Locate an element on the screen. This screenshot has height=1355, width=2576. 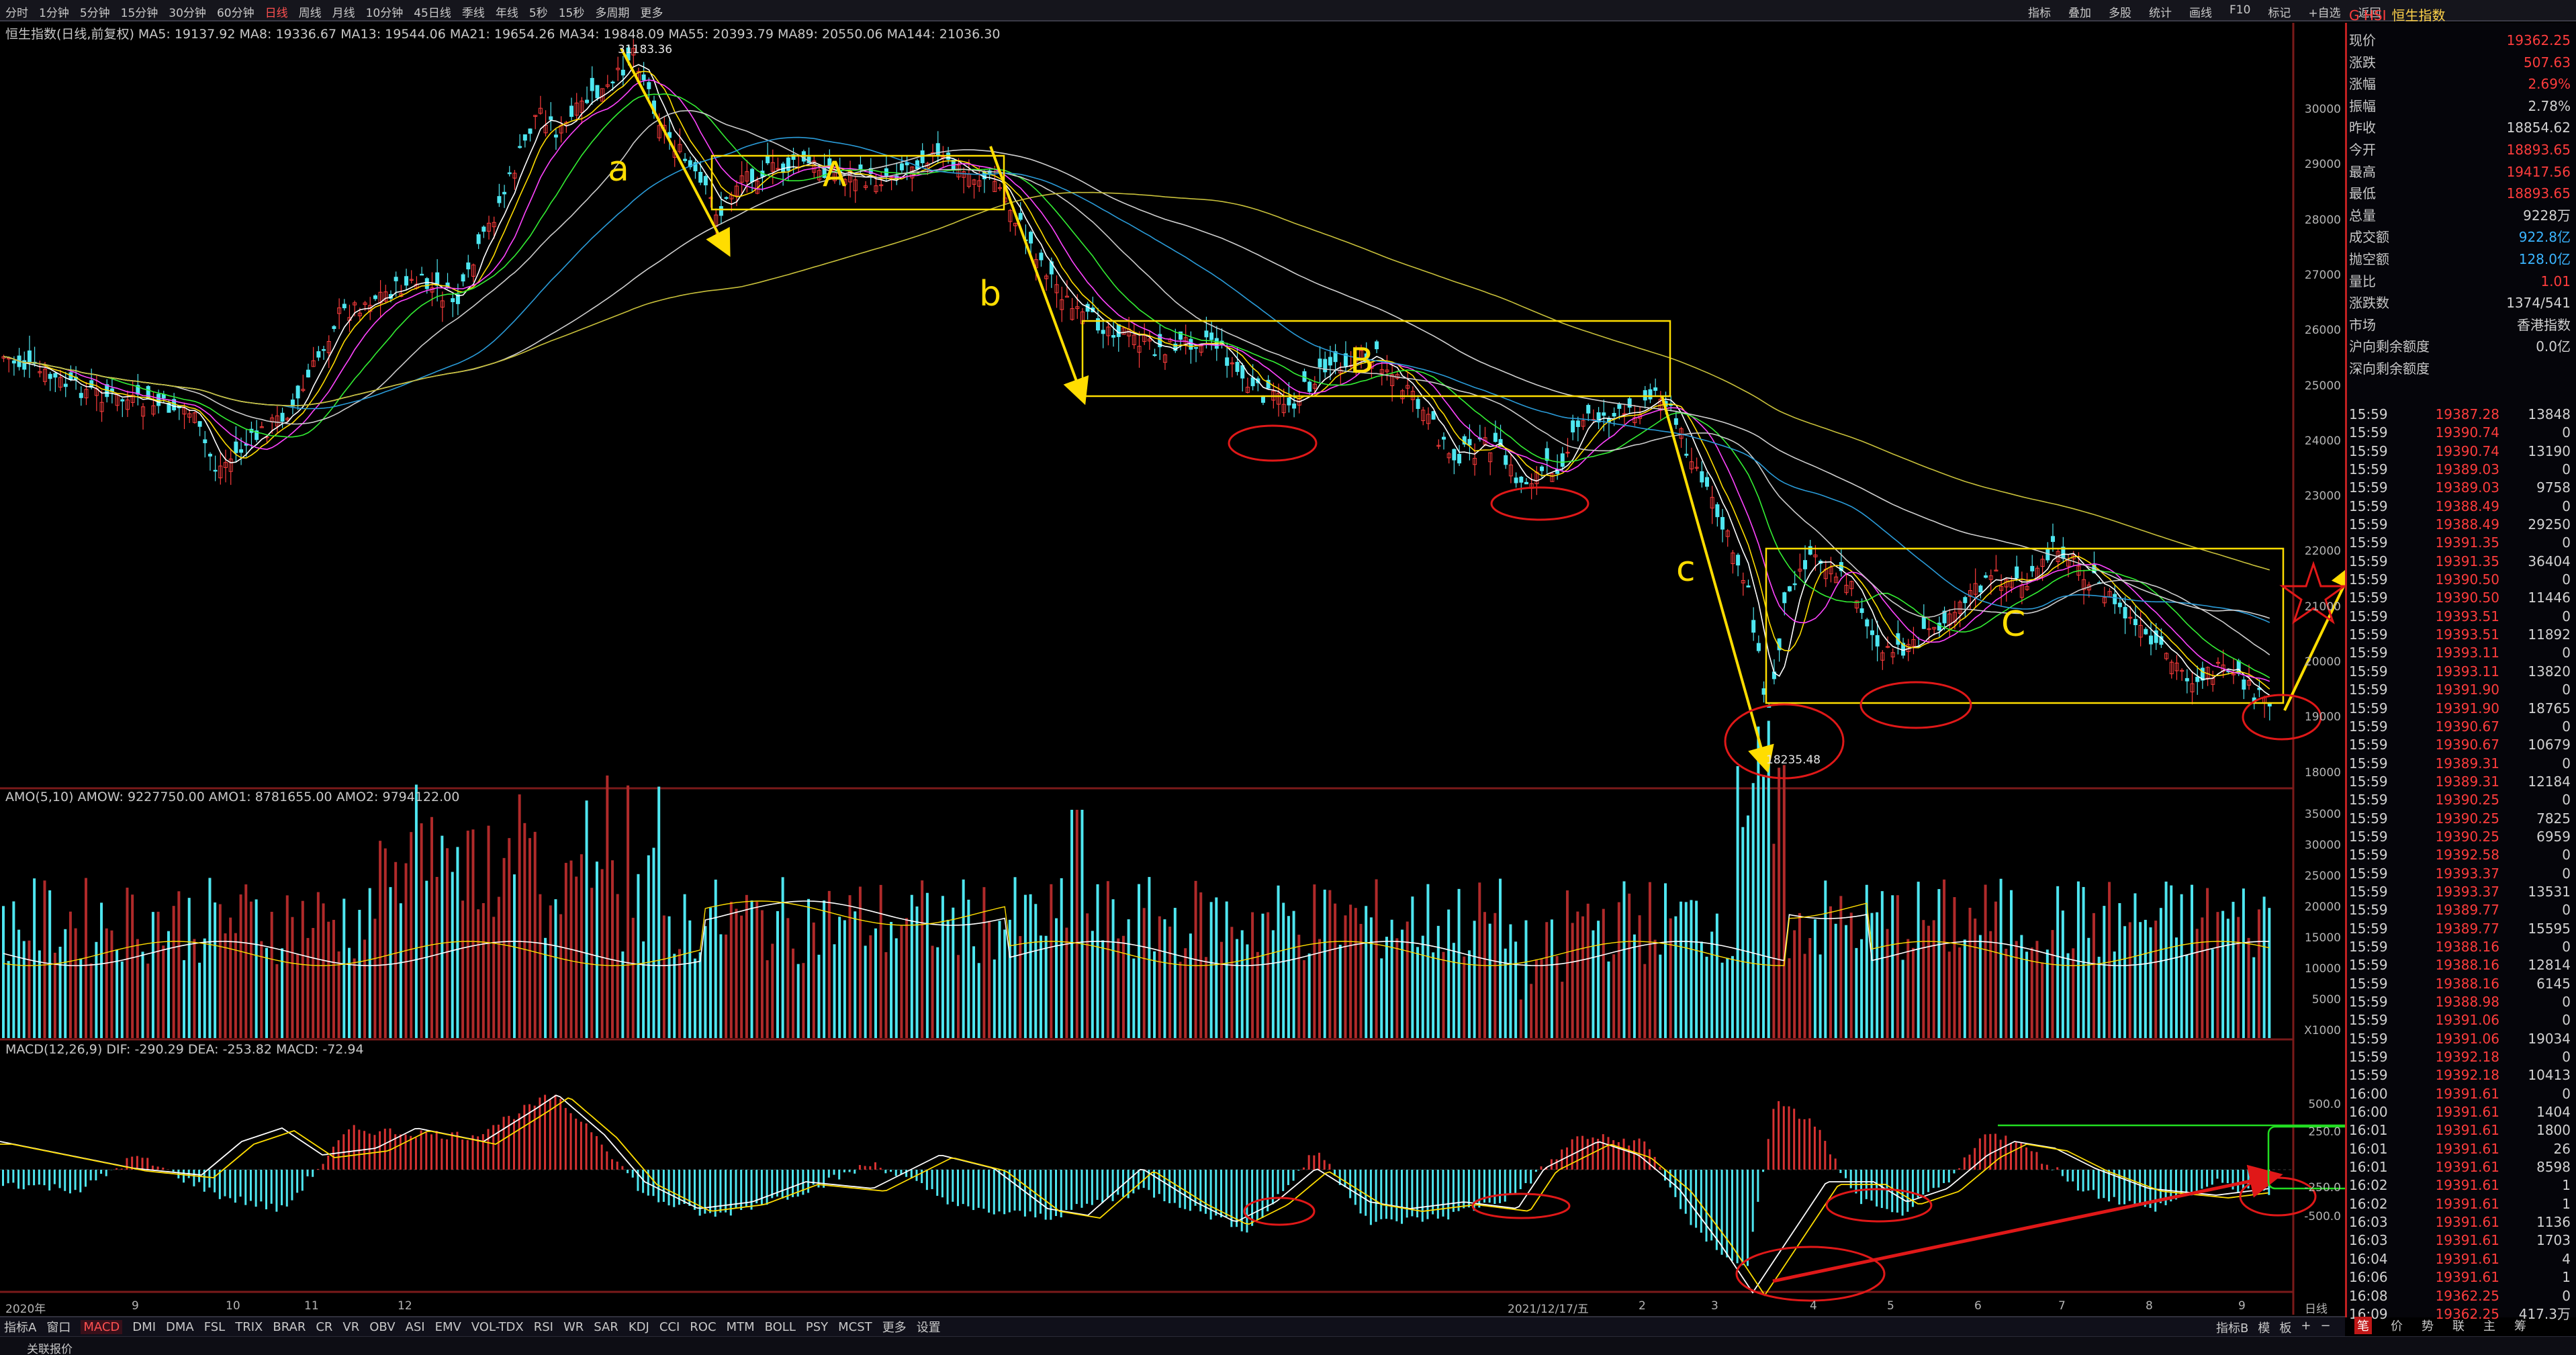
indicator-b-tab-0: 指标B is located at coordinates (2232, 1328).